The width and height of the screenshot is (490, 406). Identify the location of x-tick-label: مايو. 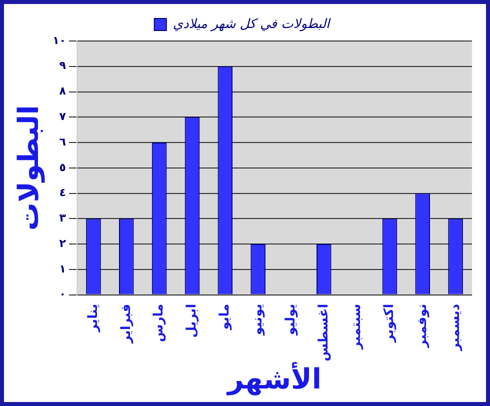
(225, 317).